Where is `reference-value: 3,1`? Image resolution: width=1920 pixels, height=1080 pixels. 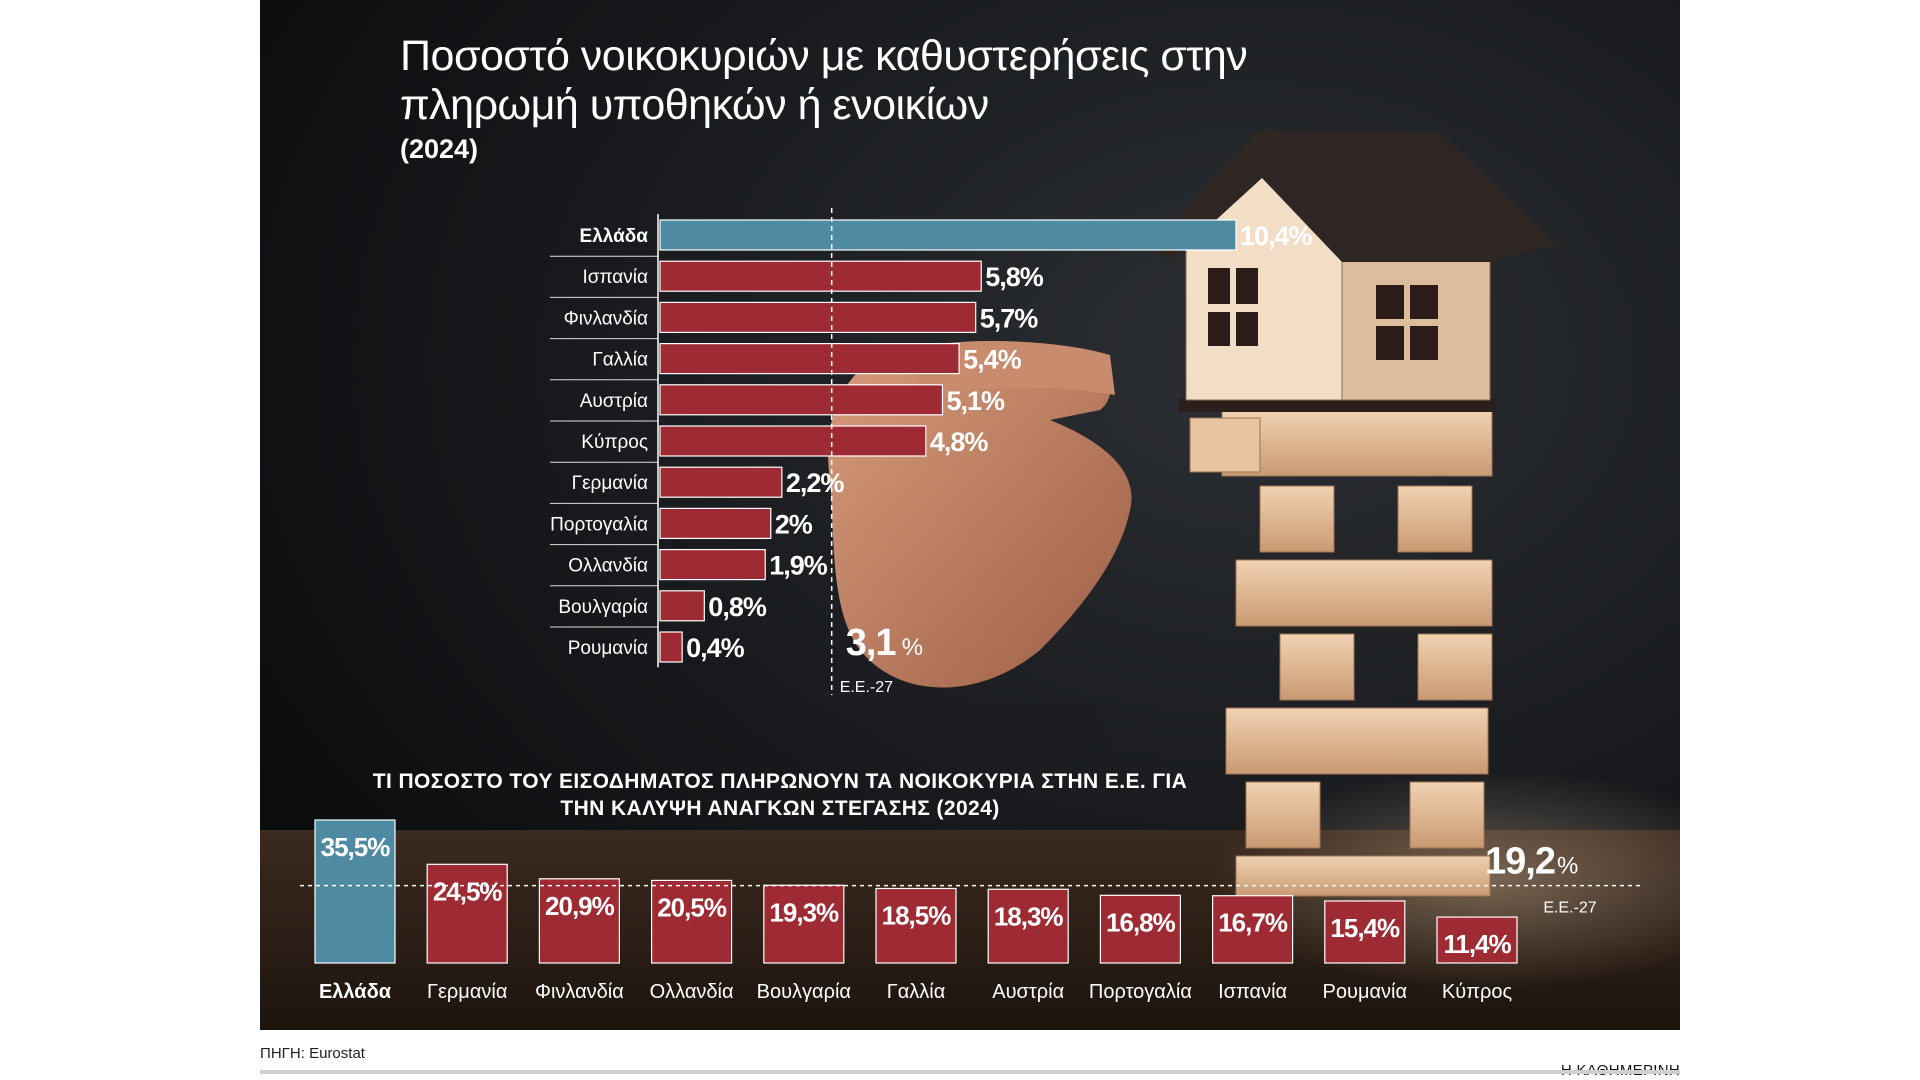 reference-value: 3,1 is located at coordinates (871, 643).